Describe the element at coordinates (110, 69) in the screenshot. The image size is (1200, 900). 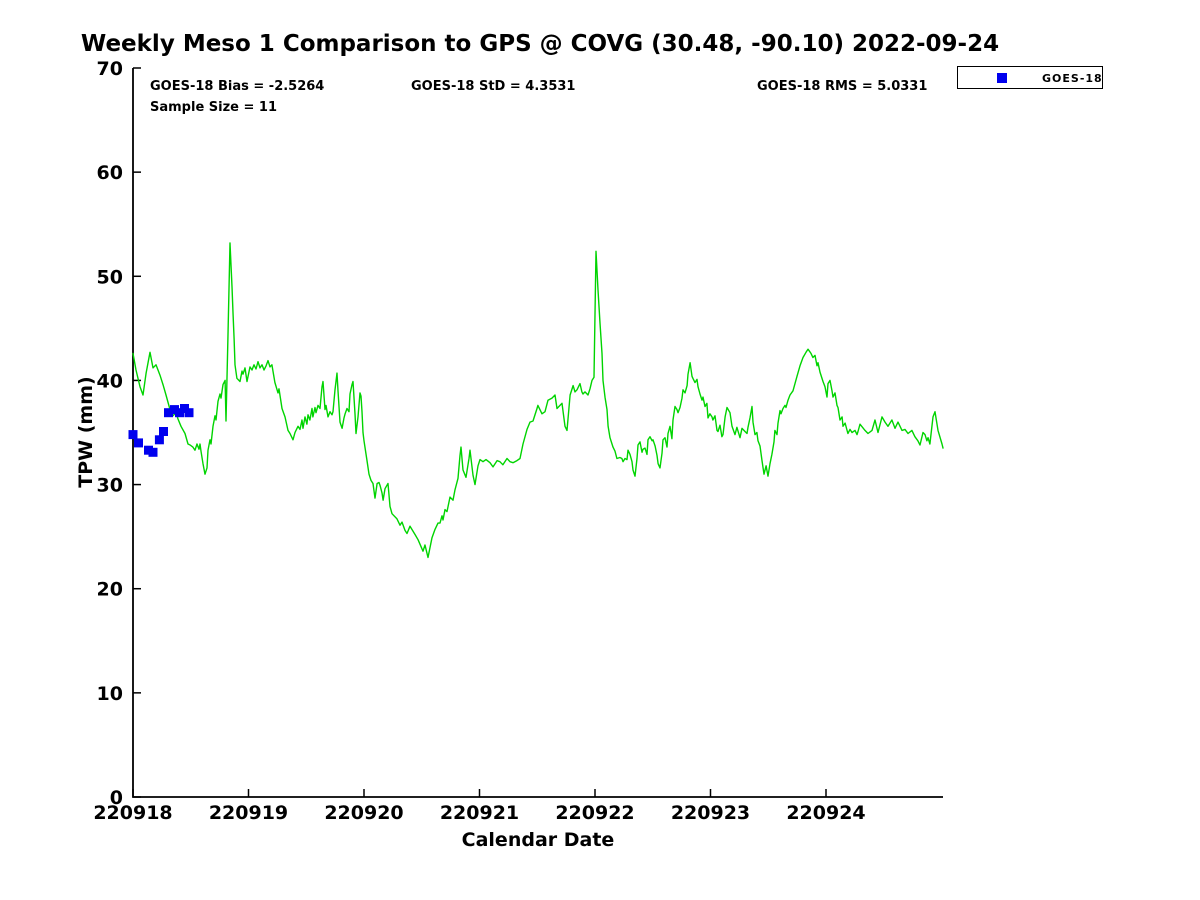
I see `y-tick-label: 70` at that location.